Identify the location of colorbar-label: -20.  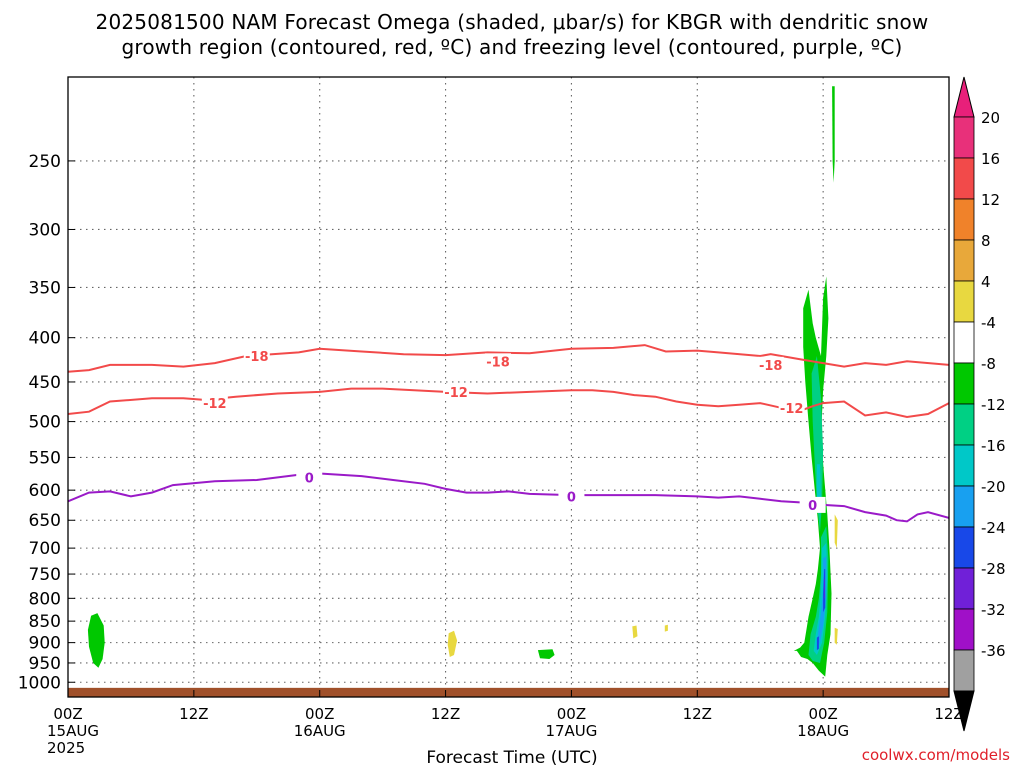
(993, 487).